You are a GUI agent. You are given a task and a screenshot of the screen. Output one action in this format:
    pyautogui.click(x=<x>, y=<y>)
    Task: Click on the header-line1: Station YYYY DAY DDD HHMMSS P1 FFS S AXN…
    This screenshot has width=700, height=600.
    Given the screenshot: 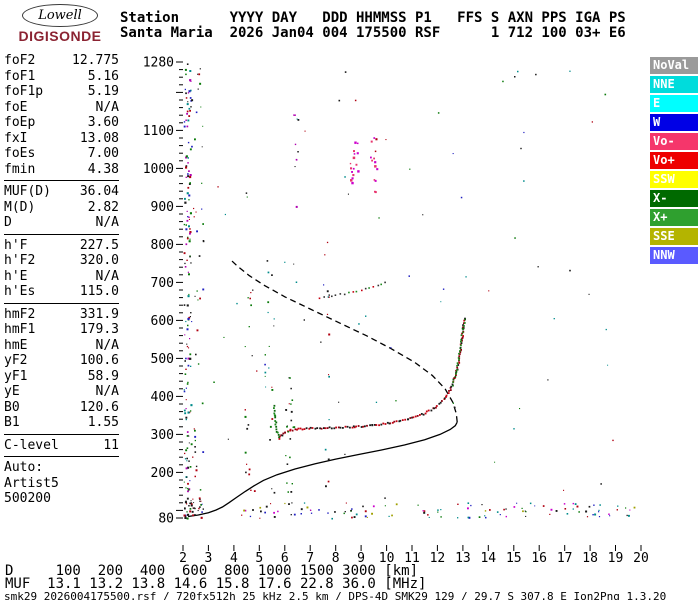 What is the action you would take?
    pyautogui.click(x=373, y=18)
    